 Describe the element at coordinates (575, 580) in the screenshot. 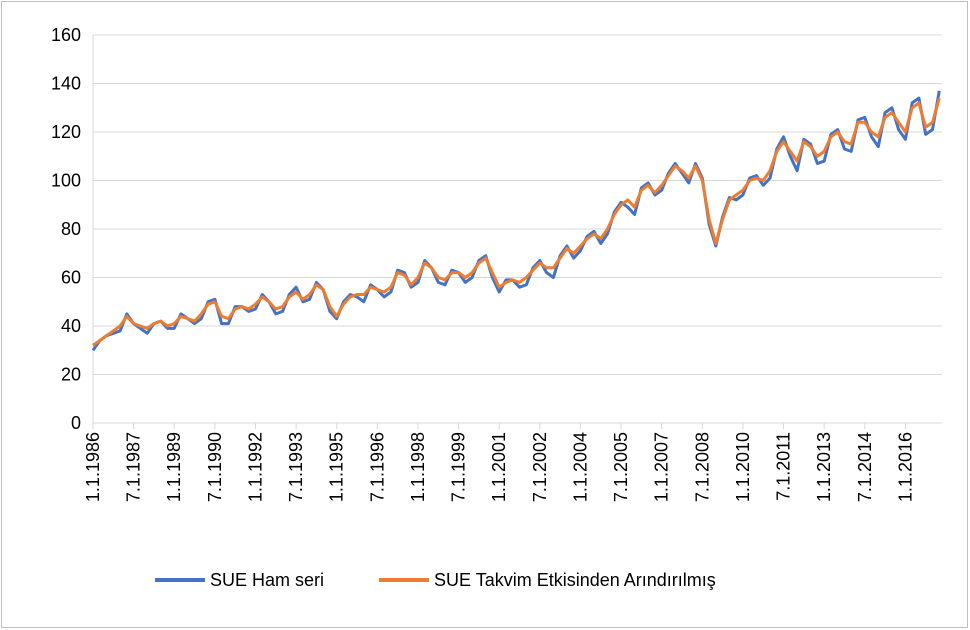

I see `legend-label: SUE Takvim Etkisinden Arındırılmış` at that location.